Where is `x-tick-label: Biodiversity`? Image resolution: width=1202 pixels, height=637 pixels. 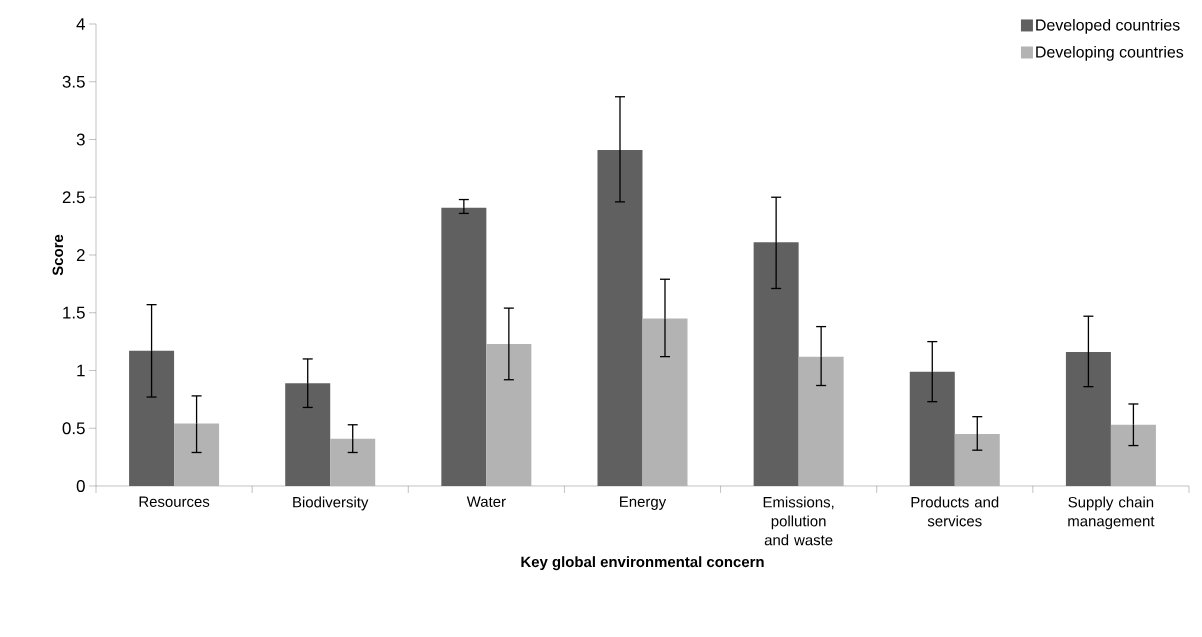
x-tick-label: Biodiversity is located at coordinates (331, 503).